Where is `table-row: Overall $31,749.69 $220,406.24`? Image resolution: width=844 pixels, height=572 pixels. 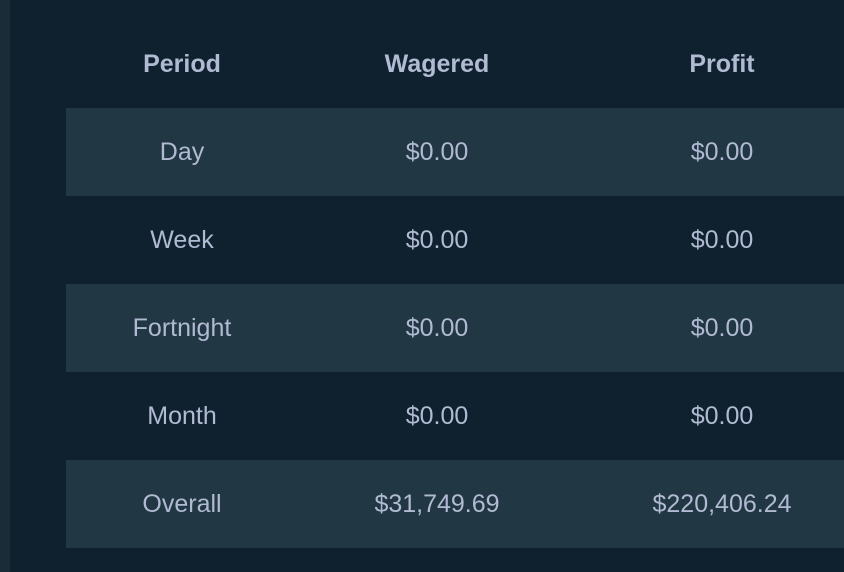 table-row: Overall $31,749.69 $220,406.24 is located at coordinates (455, 504).